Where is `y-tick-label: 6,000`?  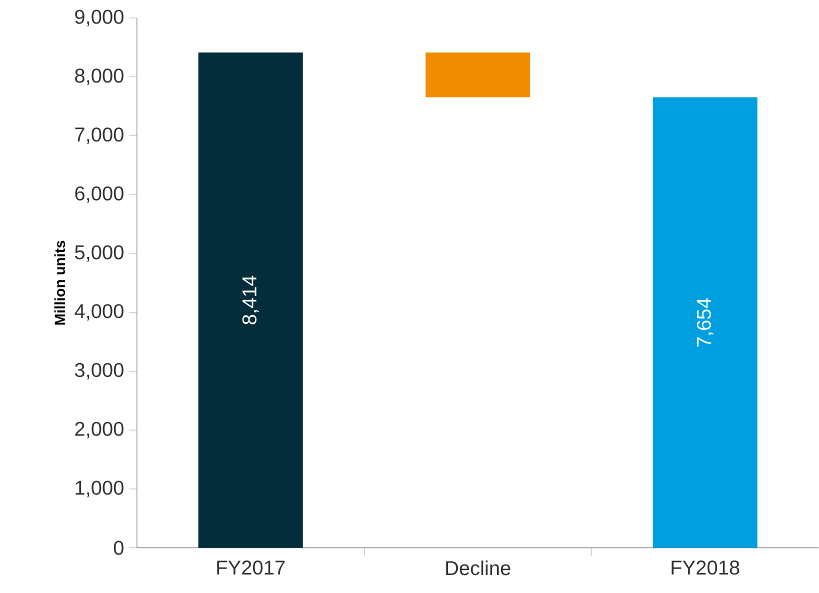 y-tick-label: 6,000 is located at coordinates (99, 194).